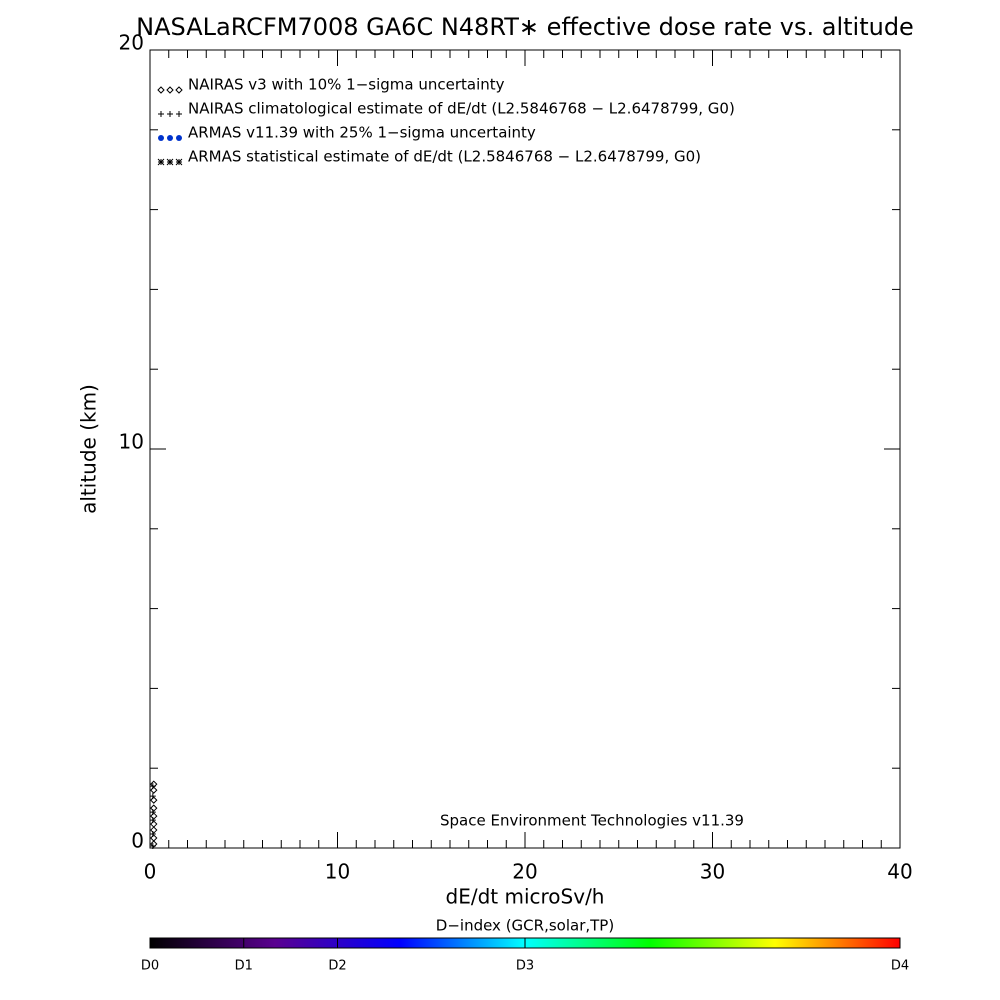  Describe the element at coordinates (131, 442) in the screenshot. I see `y-tick-label: 10` at that location.